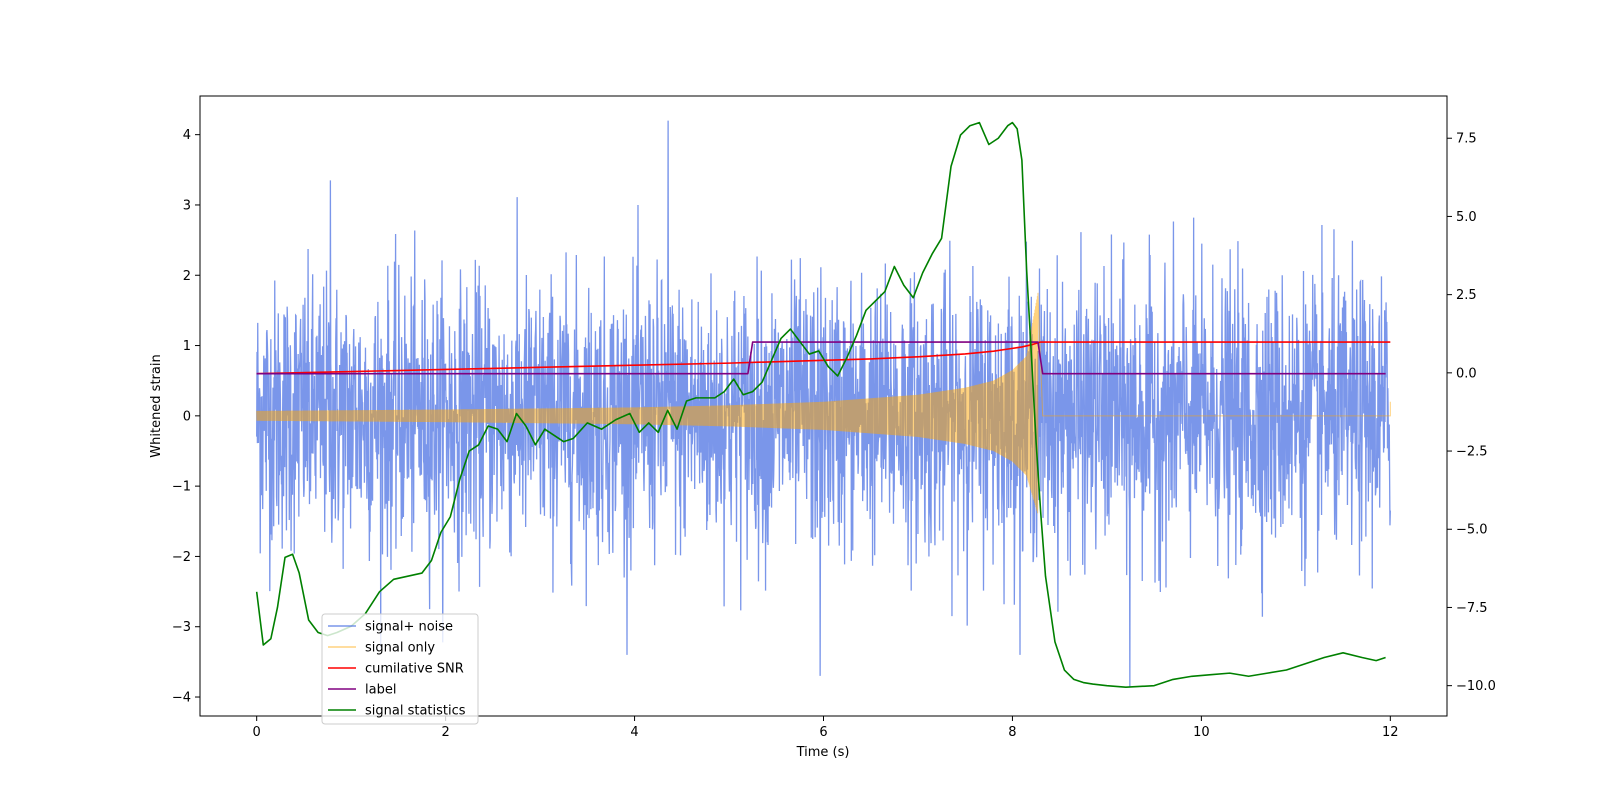 The image size is (1600, 800). I want to click on y-axis-label: Whitened strain, so click(156, 405).